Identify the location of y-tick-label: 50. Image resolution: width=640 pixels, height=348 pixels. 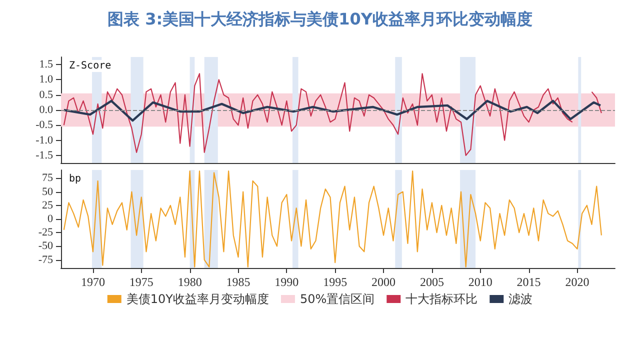
(48, 192).